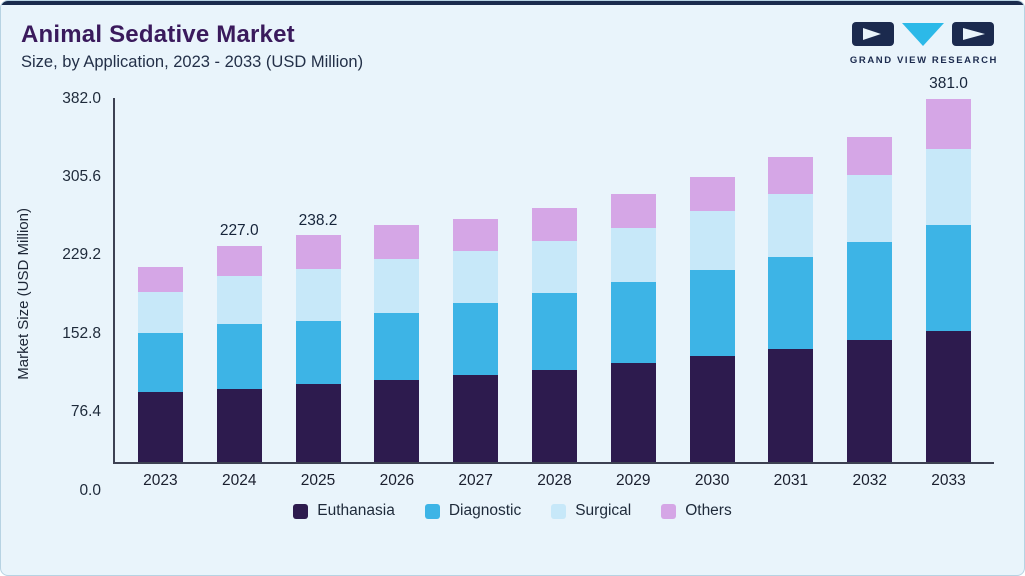 The width and height of the screenshot is (1025, 576). I want to click on bar-segment-others-2029, so click(633, 211).